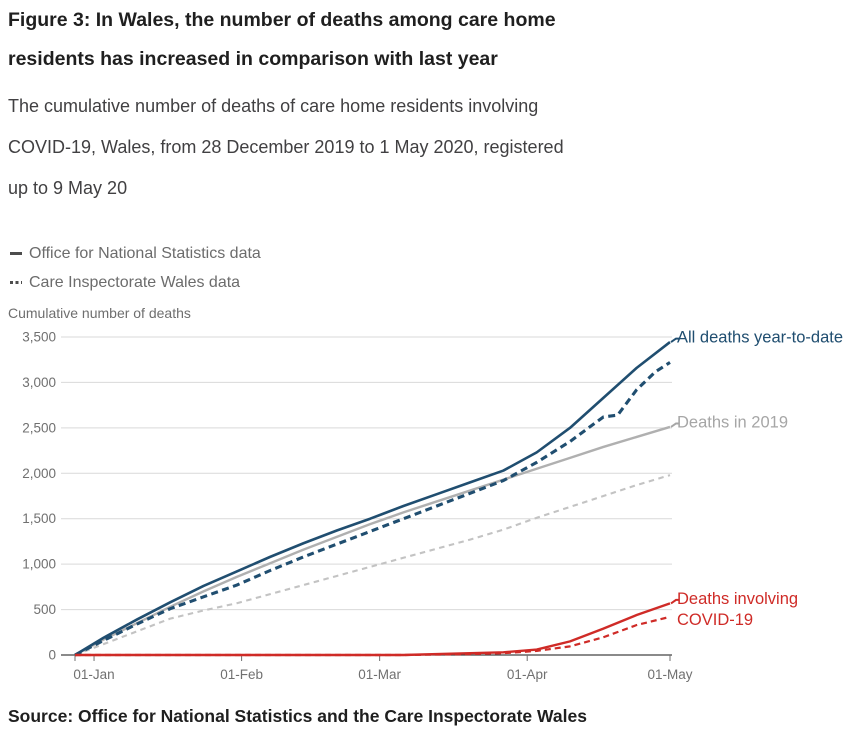  Describe the element at coordinates (669, 674) in the screenshot. I see `x-tick-label: 01-May` at that location.